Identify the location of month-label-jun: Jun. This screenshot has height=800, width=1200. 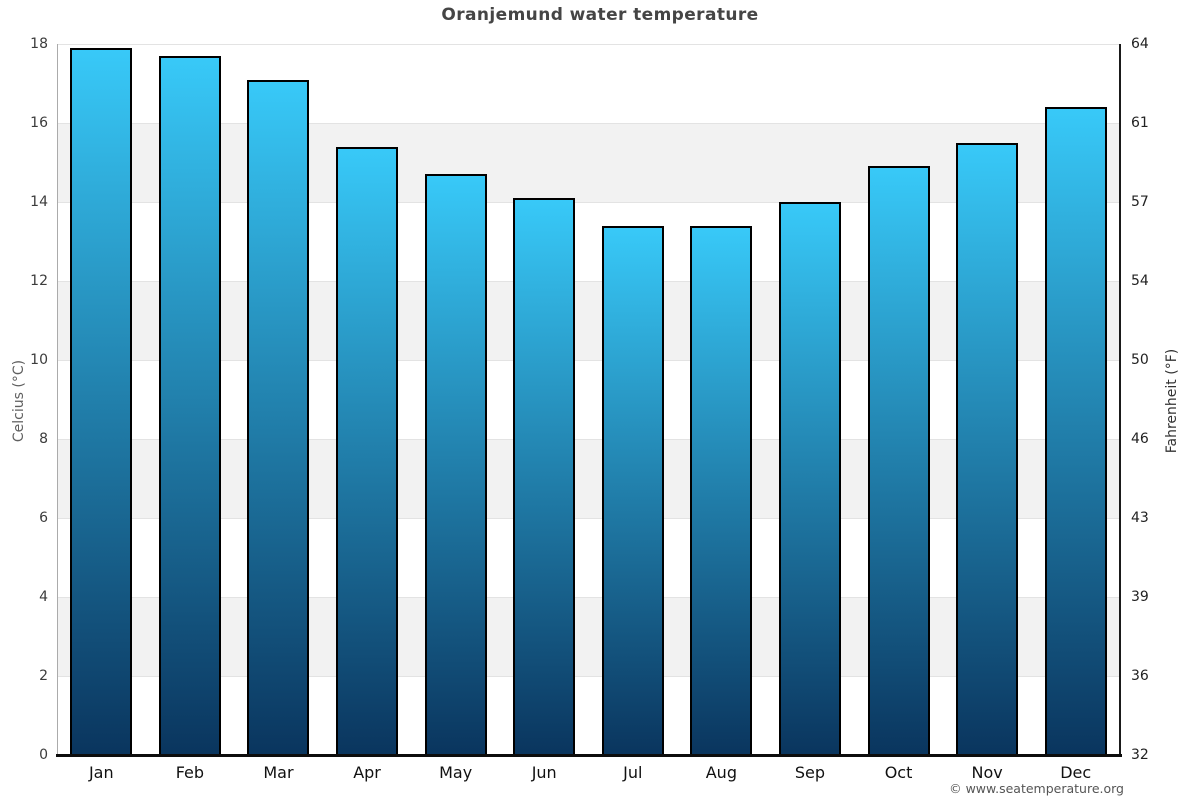
(544, 772).